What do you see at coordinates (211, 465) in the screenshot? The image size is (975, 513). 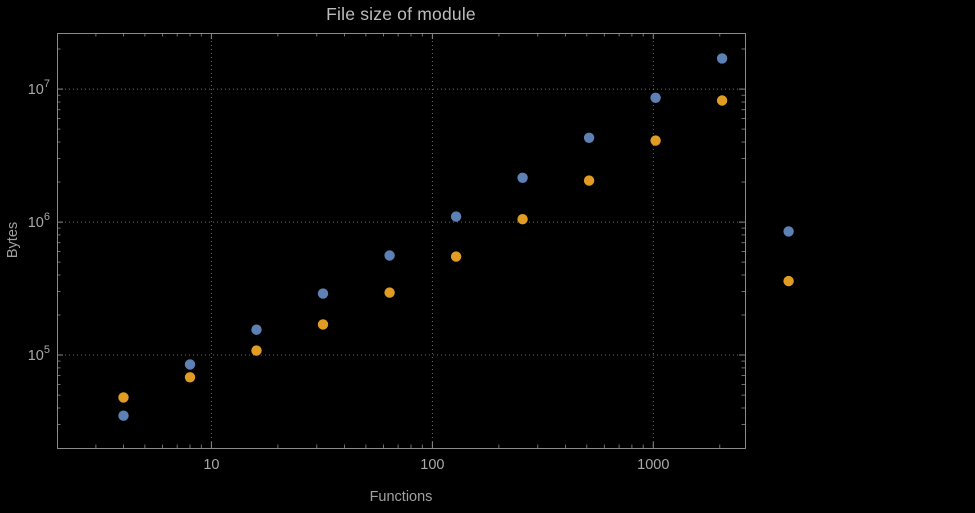 I see `x-tick-label: 10` at bounding box center [211, 465].